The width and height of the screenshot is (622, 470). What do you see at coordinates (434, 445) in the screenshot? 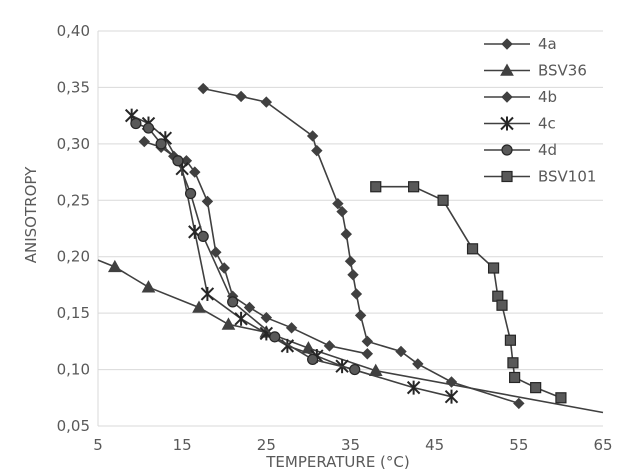
I see `x-tick-label: 45` at bounding box center [434, 445].